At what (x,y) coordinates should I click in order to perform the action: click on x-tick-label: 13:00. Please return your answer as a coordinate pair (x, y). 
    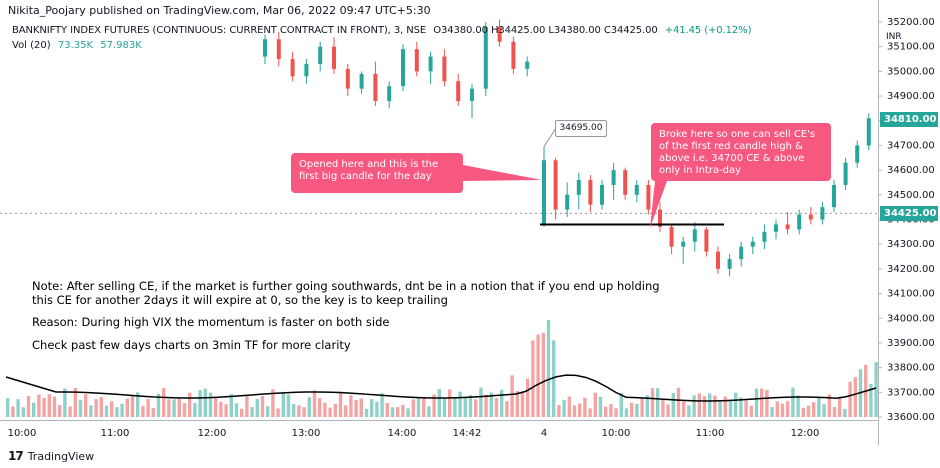
    Looking at the image, I should click on (306, 433).